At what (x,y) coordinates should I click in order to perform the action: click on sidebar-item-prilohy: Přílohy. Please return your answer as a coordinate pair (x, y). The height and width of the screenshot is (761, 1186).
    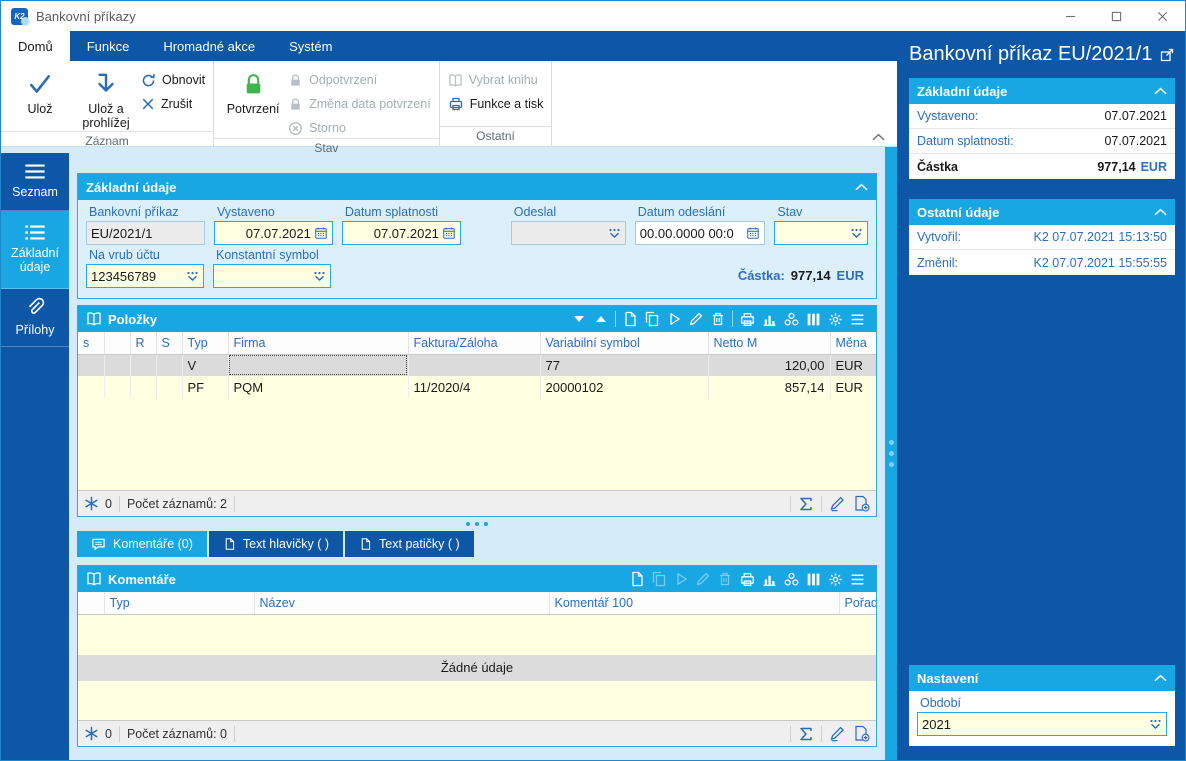
    Looking at the image, I should click on (35, 318).